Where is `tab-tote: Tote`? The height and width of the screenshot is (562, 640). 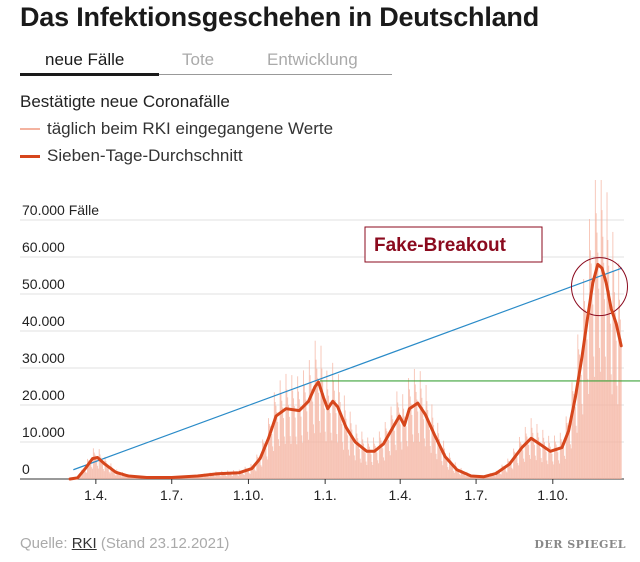
tab-tote: Tote is located at coordinates (198, 59).